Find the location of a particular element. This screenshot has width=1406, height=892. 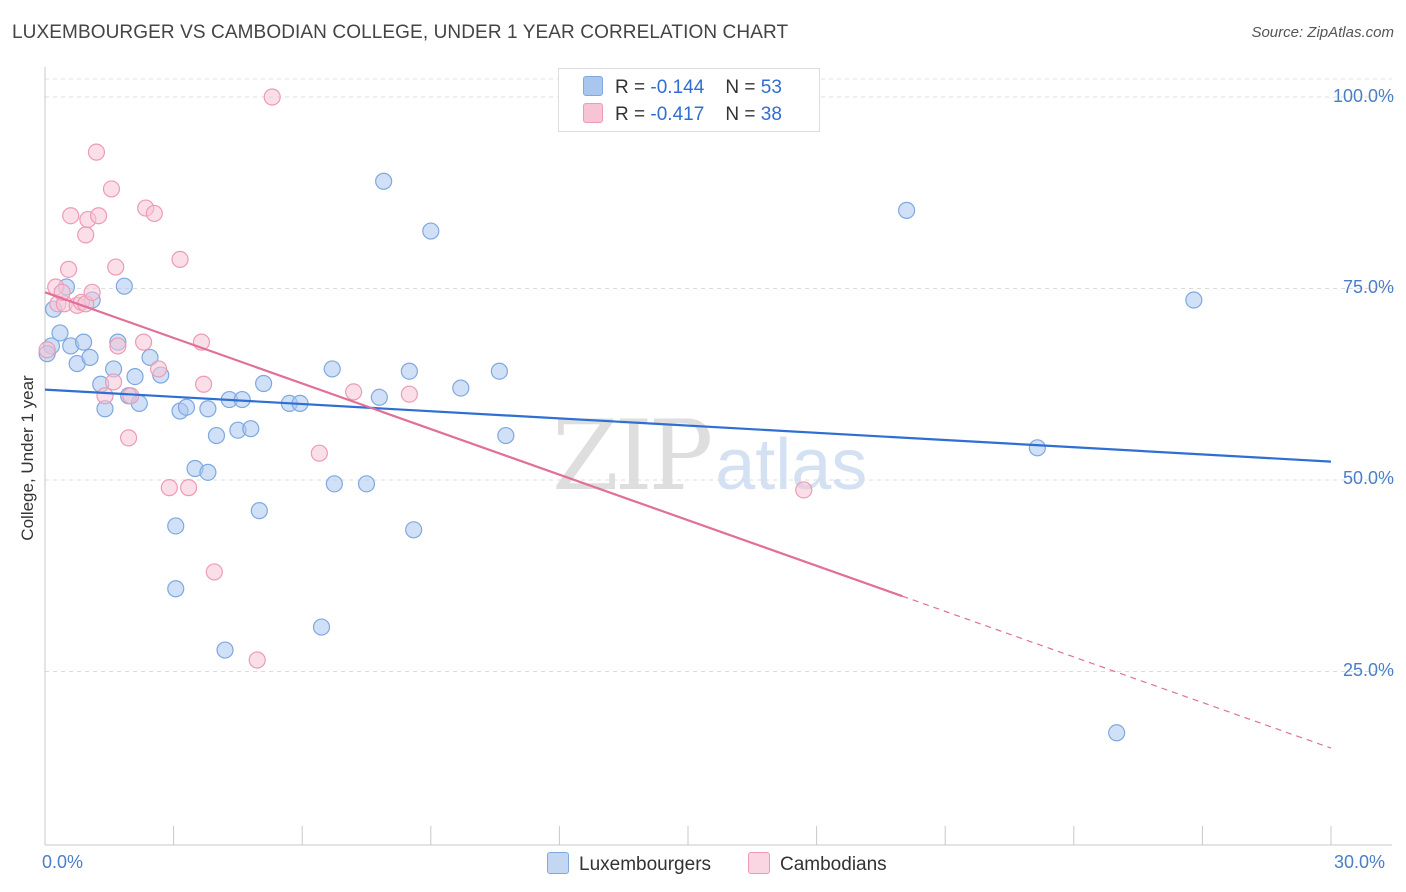

trendline-luxembourgers is located at coordinates (688, 425).